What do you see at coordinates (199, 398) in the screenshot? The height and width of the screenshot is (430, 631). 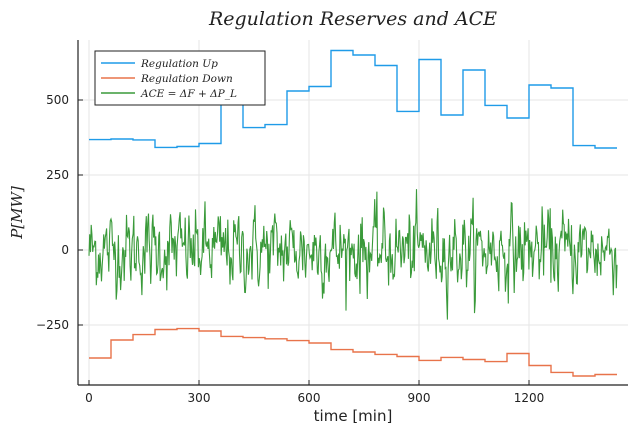 I see `x-tick-label-1: 300` at bounding box center [199, 398].